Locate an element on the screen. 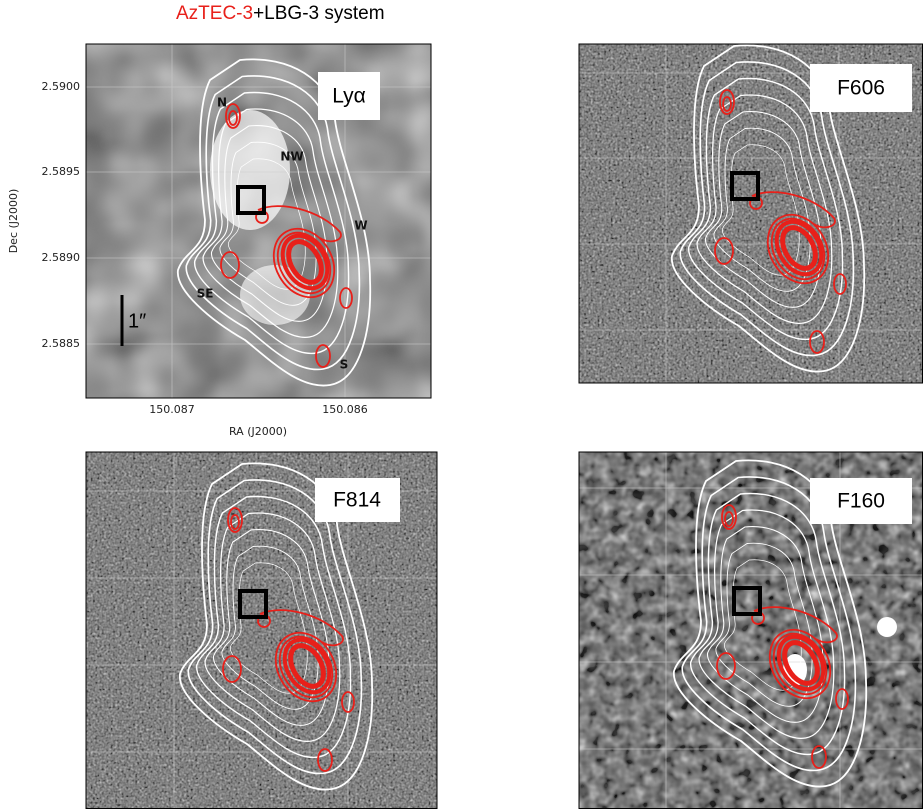  y-tick-label: 2.5895 is located at coordinates (61, 171).